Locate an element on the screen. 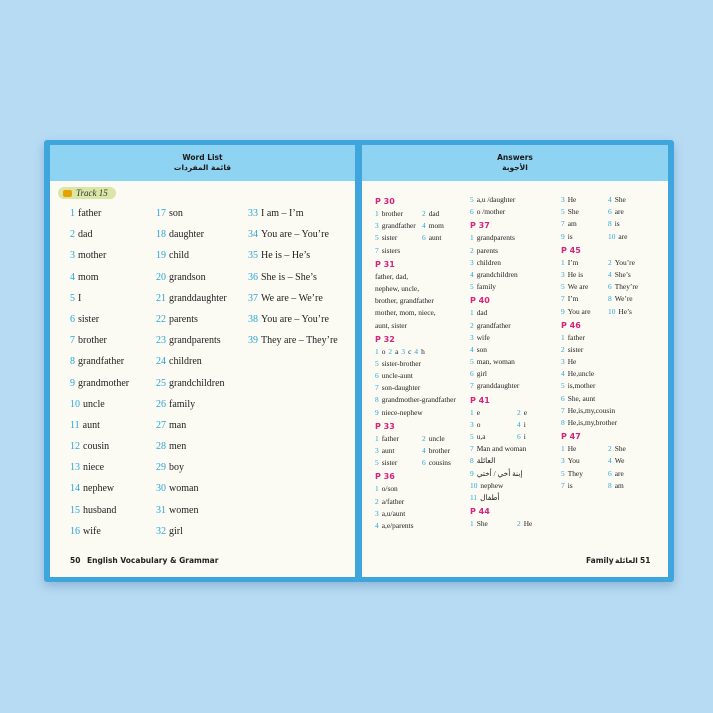  word-text: mom is located at coordinates (88, 277).